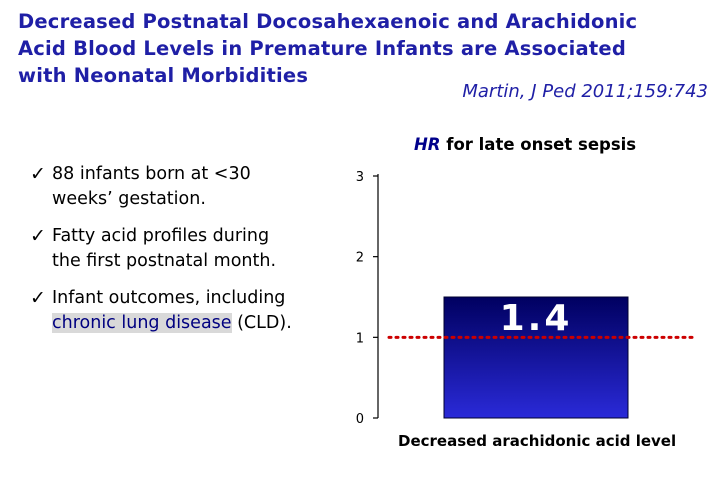  Describe the element at coordinates (163, 75) in the screenshot. I see `title-line-3: with Neonatal Morbidities` at that location.